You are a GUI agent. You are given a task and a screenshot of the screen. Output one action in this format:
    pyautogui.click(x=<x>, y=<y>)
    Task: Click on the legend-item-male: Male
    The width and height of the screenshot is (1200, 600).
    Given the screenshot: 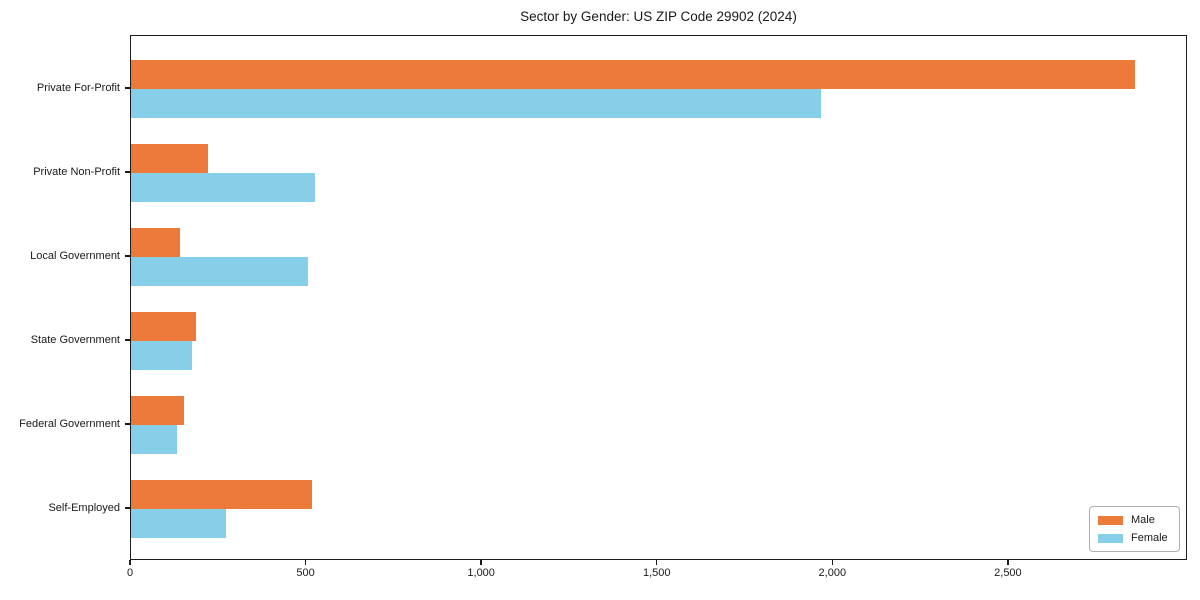 What is the action you would take?
    pyautogui.click(x=1134, y=520)
    